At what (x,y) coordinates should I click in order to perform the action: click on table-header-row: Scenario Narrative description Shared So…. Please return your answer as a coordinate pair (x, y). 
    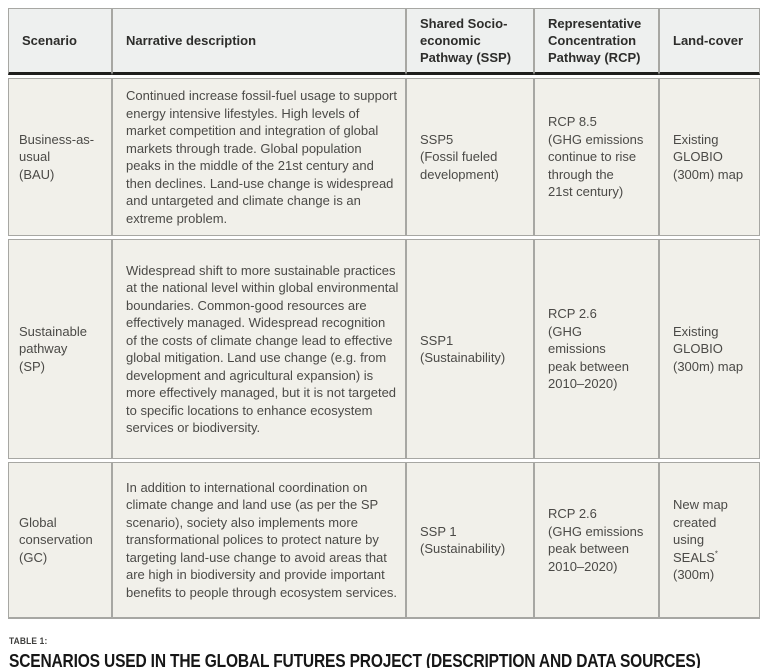
    Looking at the image, I should click on (384, 41).